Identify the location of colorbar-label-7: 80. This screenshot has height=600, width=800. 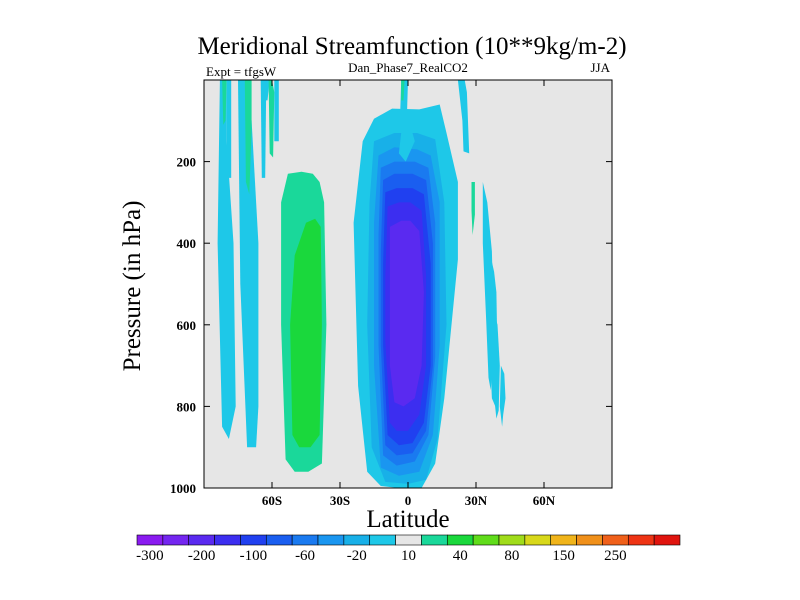
(511, 556).